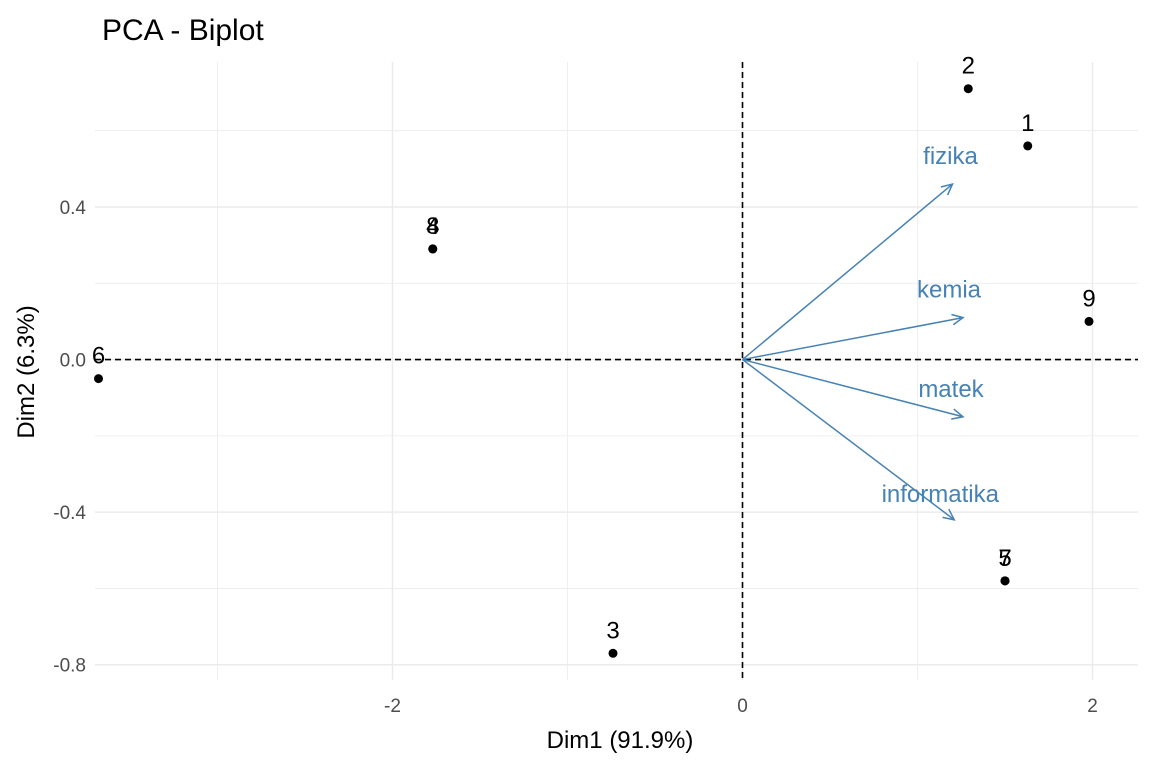 This screenshot has height=768, width=1152. I want to click on point-label: 2, so click(968, 66).